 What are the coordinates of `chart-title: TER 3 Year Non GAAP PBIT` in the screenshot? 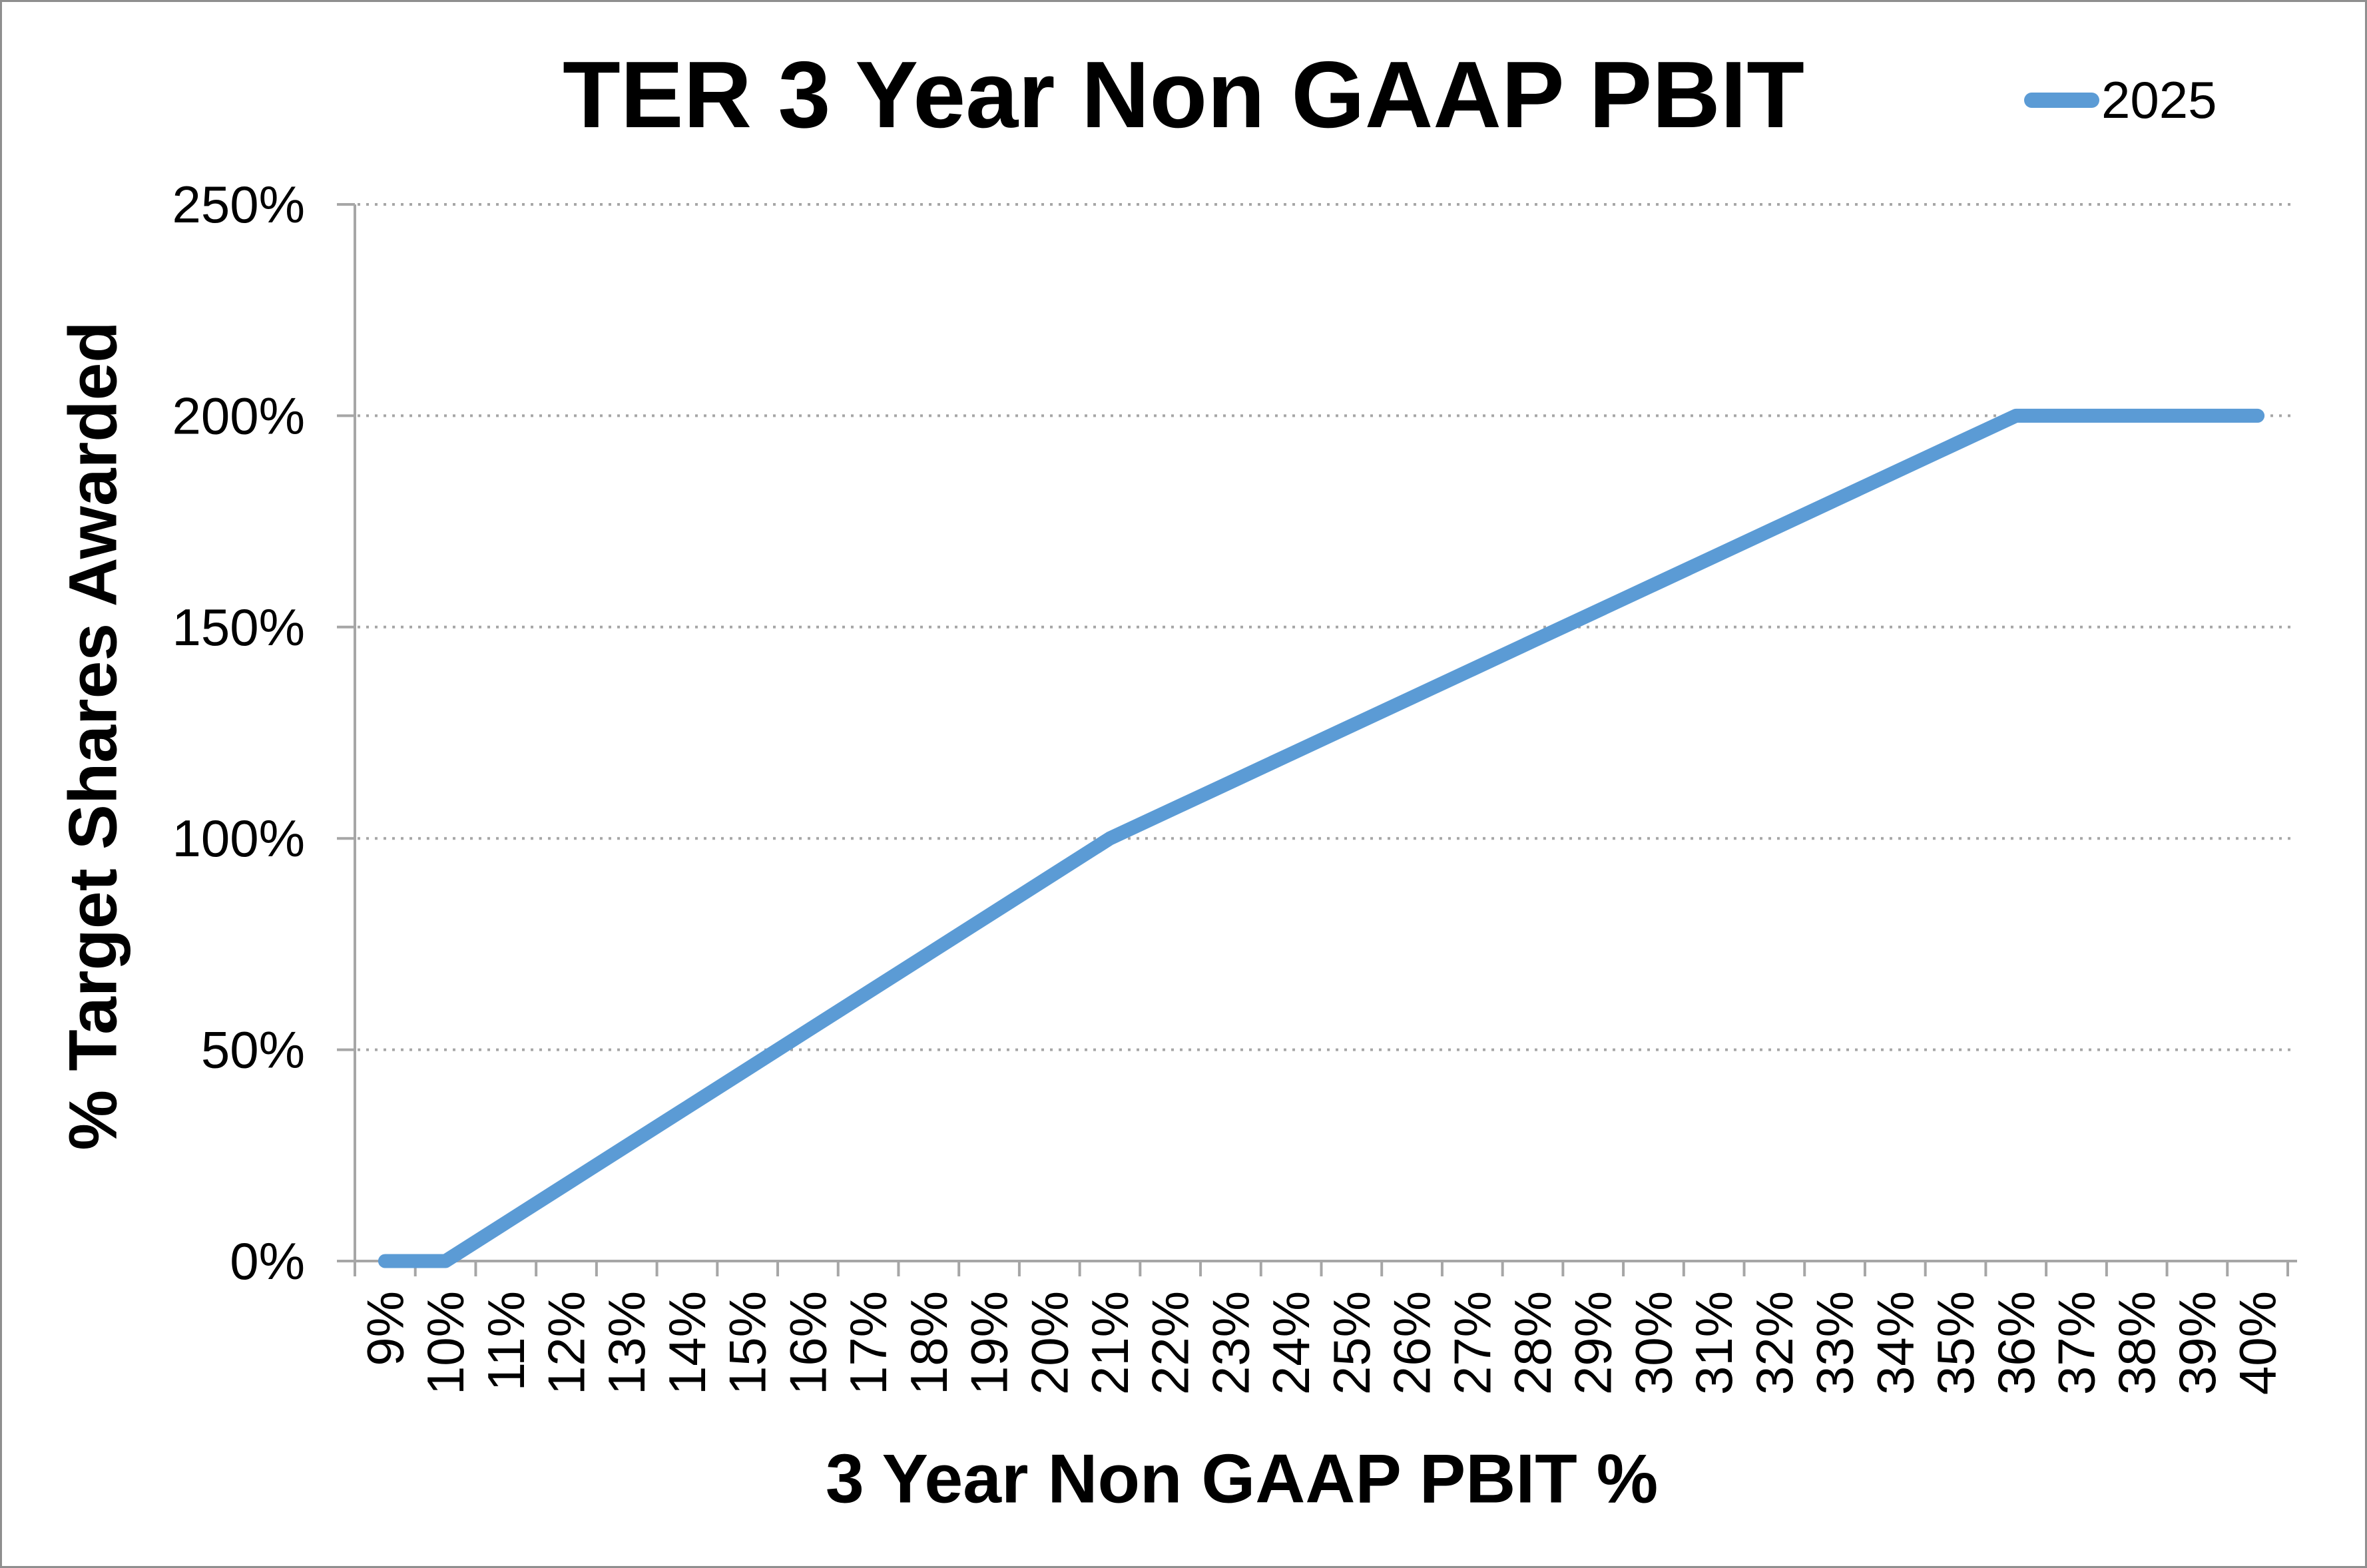 It's located at (1183, 95).